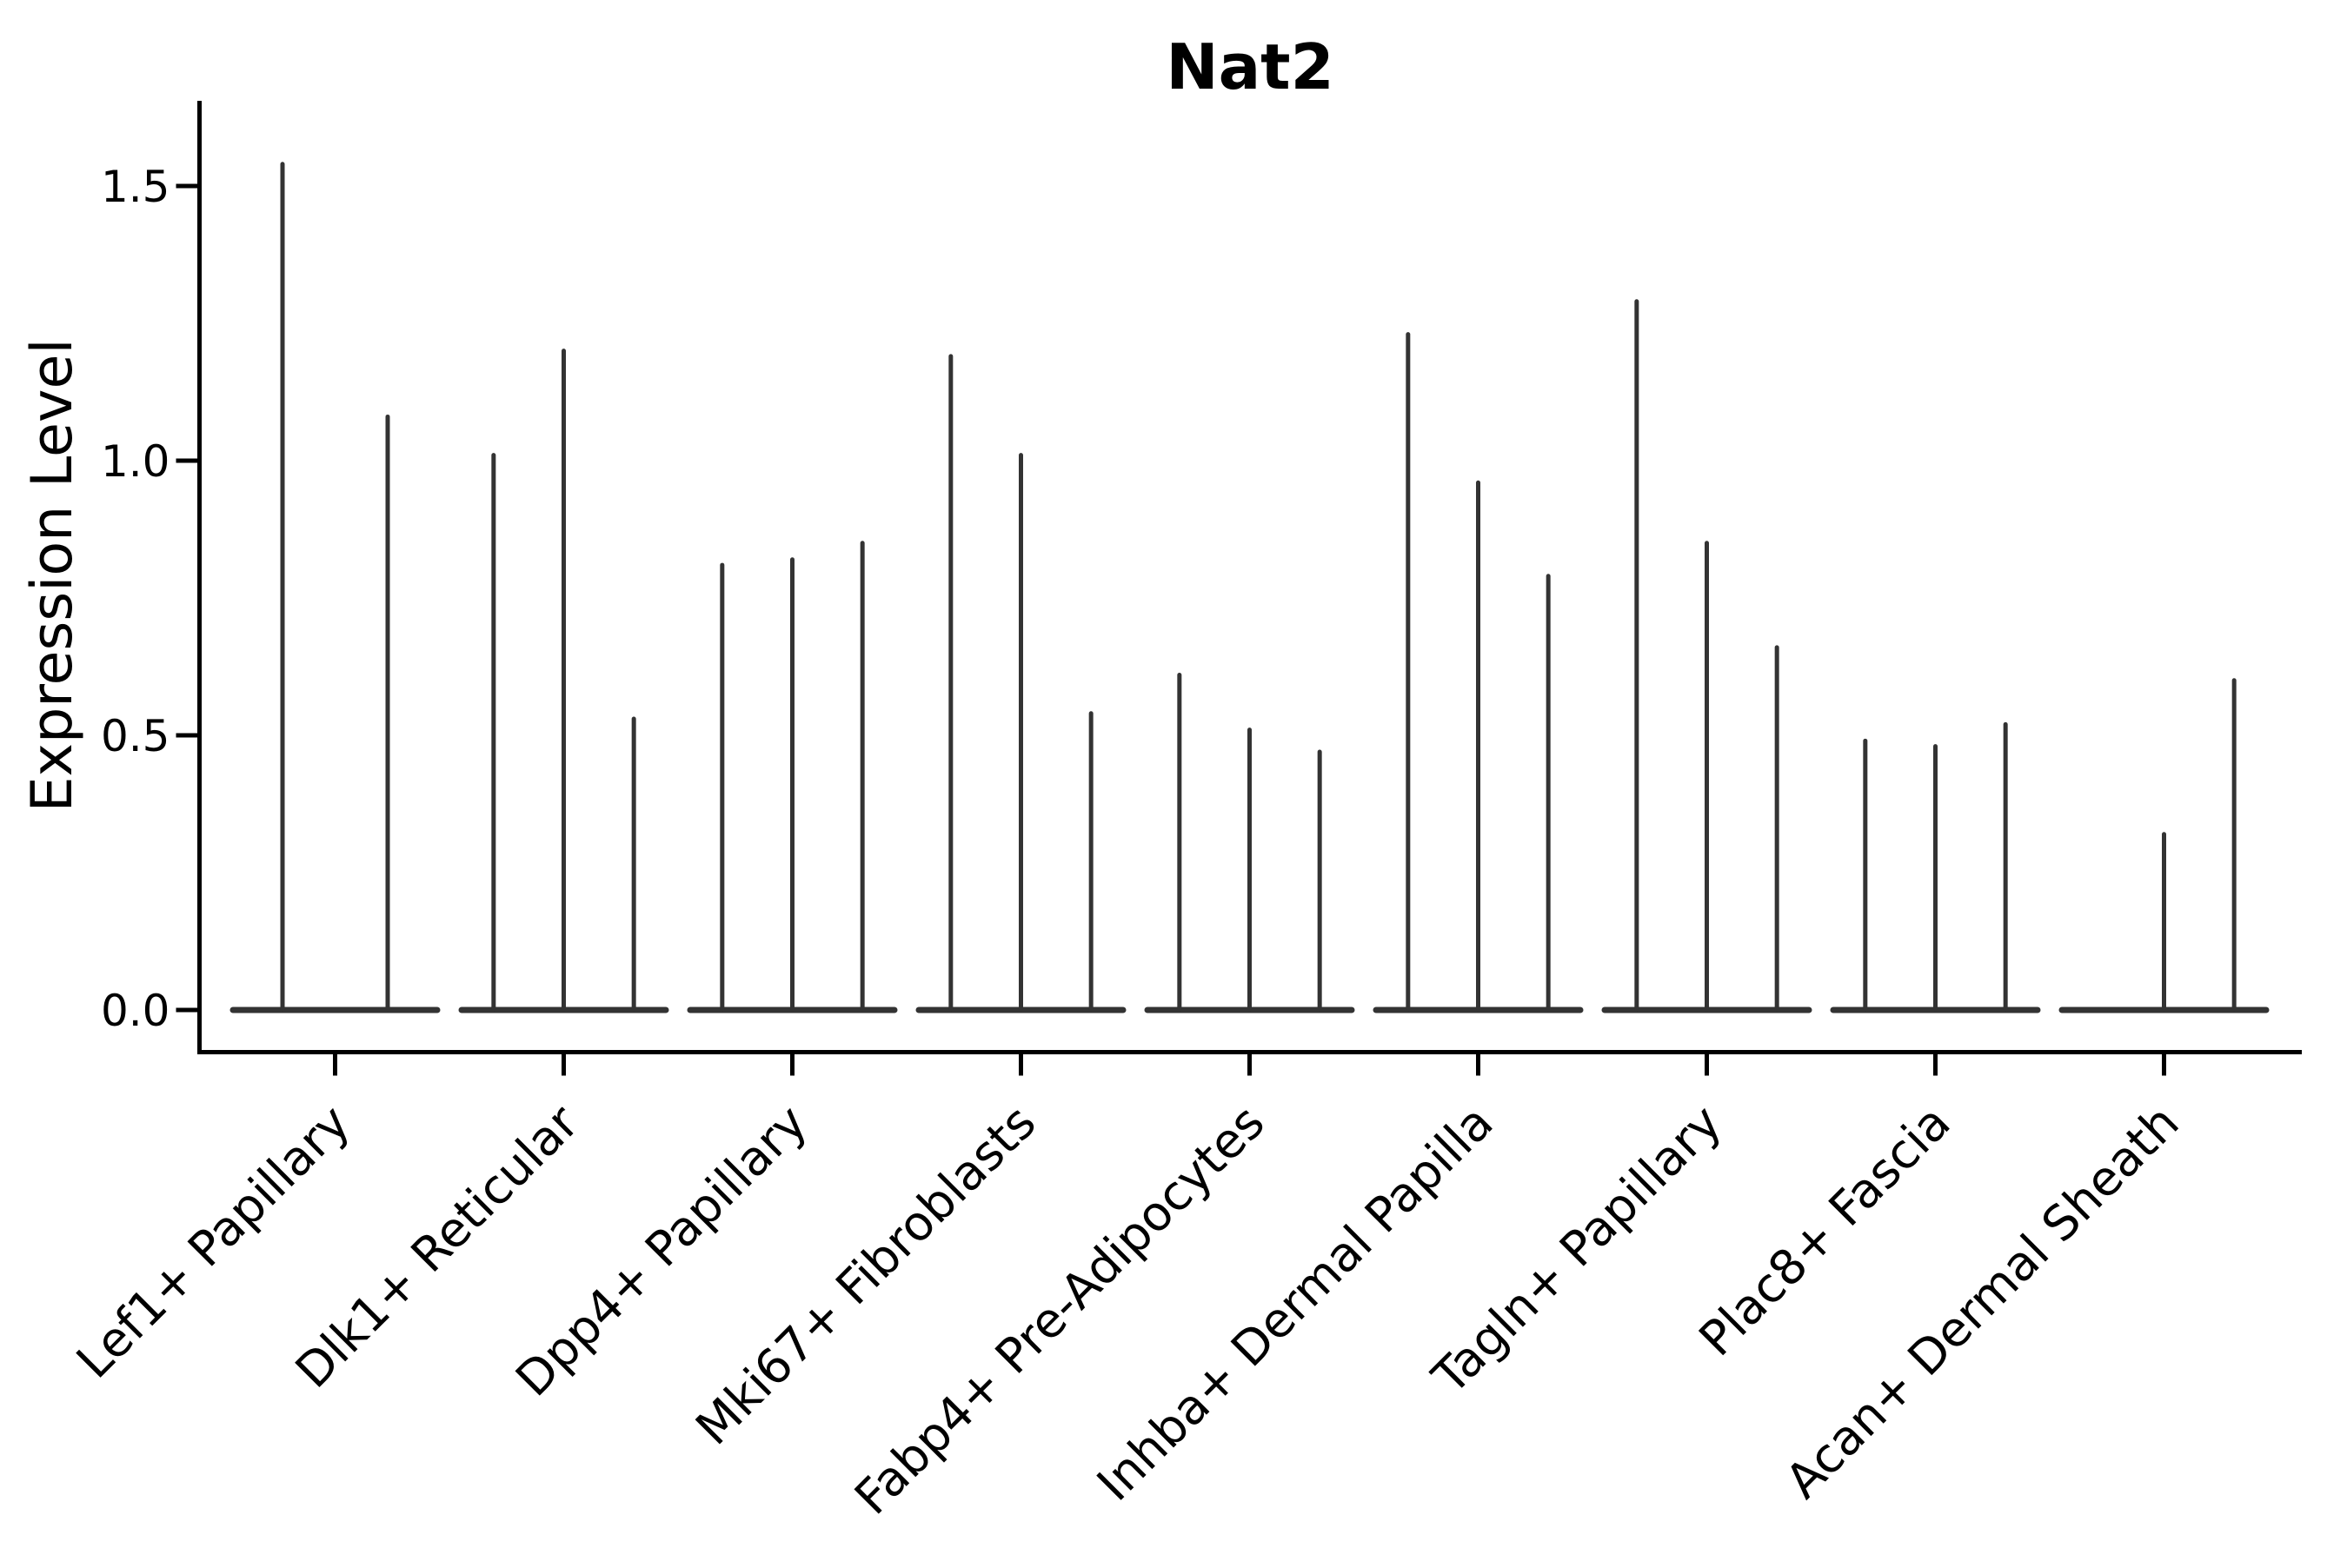 The width and height of the screenshot is (2347, 1568). What do you see at coordinates (1059, 1309) in the screenshot?
I see `x-tick-label: Fabp4+ Pre-Adipocytes` at bounding box center [1059, 1309].